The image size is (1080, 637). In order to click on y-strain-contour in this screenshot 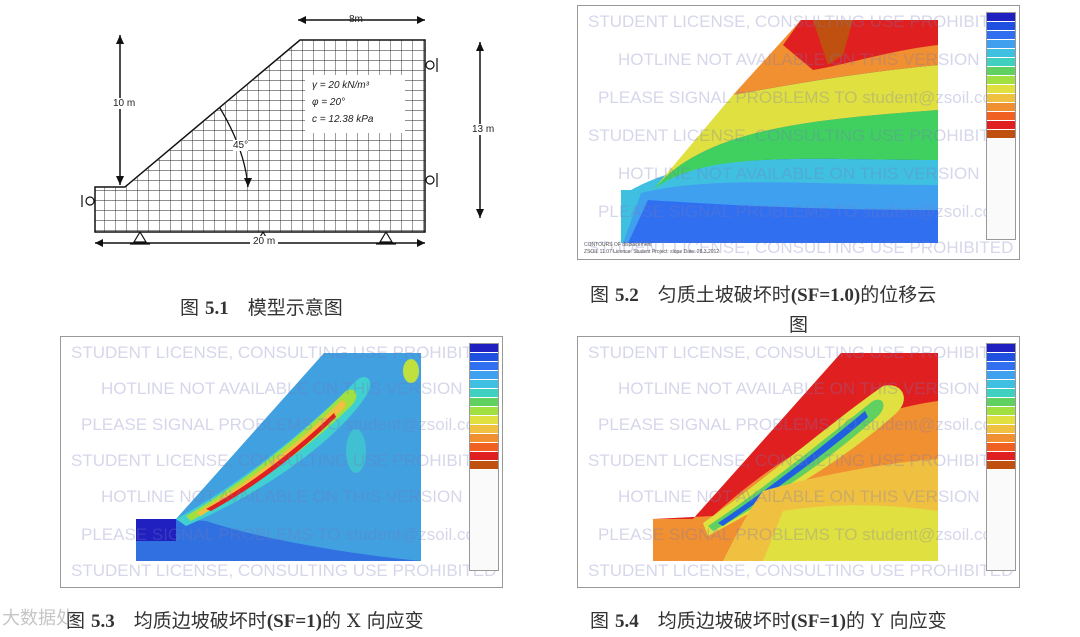, I will do `click(795, 457)`.